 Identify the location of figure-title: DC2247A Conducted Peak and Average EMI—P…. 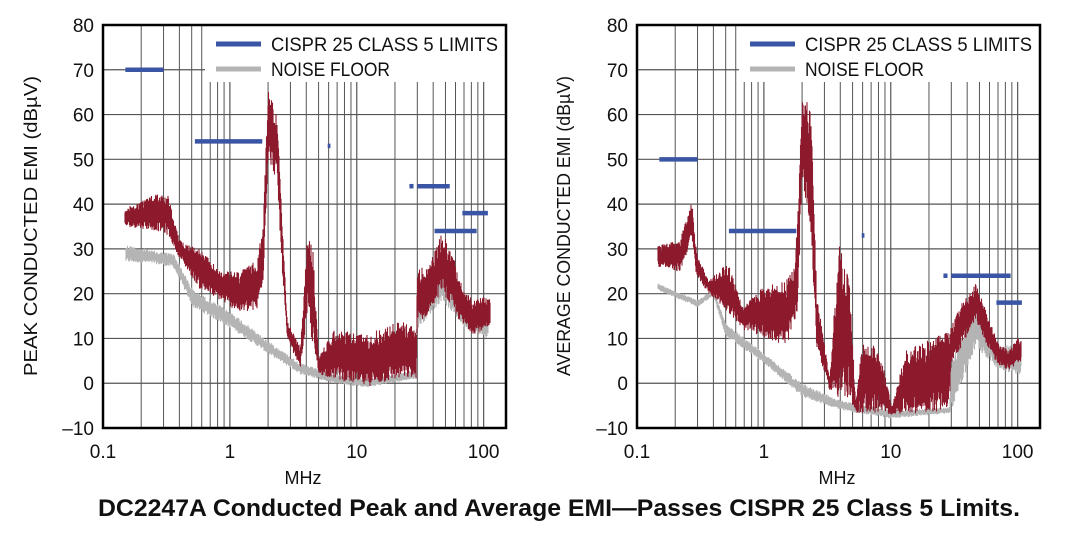
(559, 508).